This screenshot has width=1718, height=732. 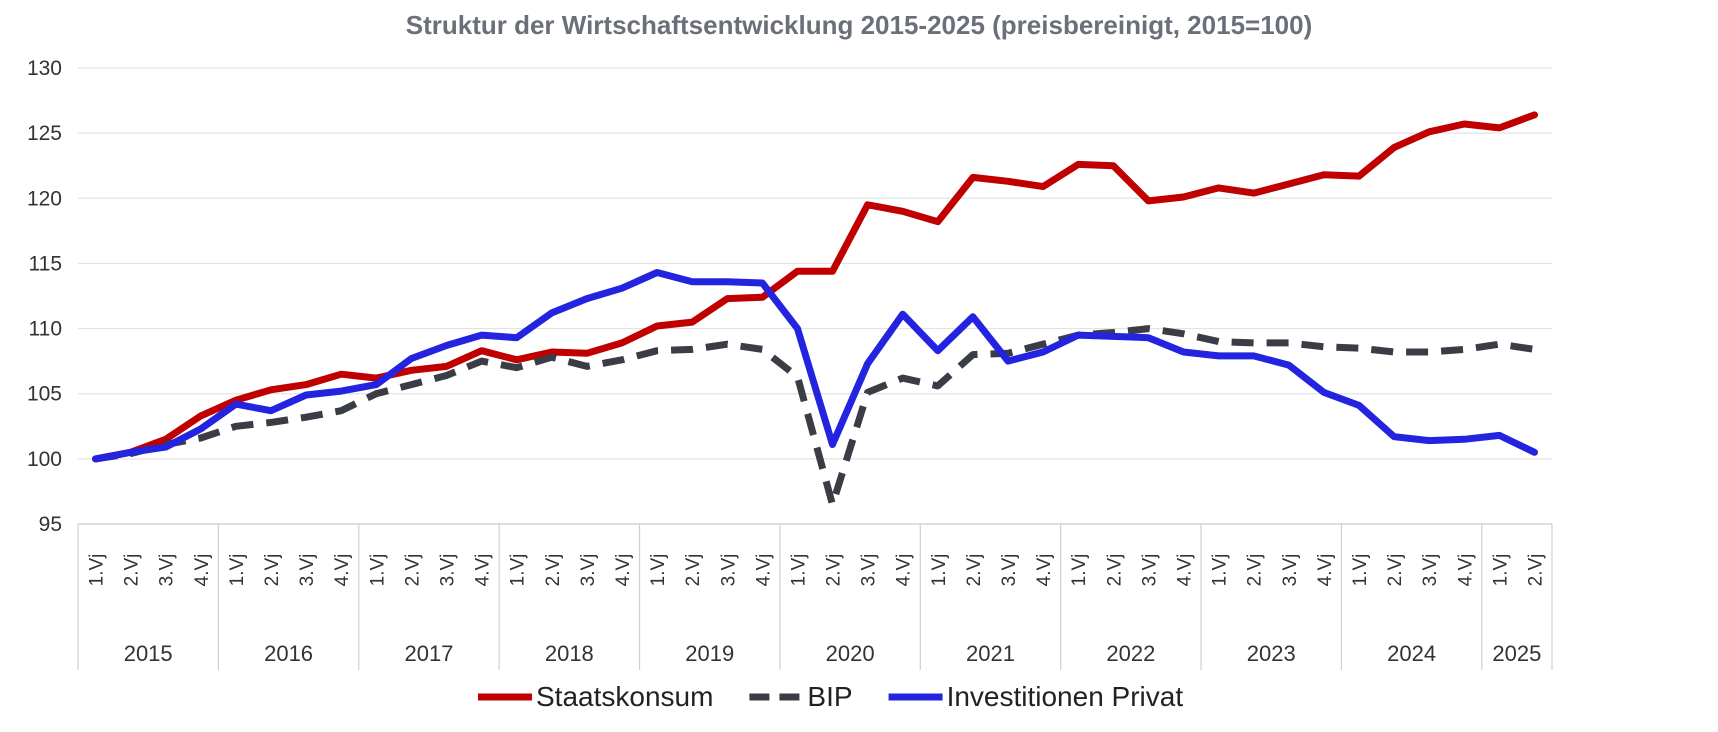 What do you see at coordinates (44, 68) in the screenshot?
I see `y-tick-label: 130` at bounding box center [44, 68].